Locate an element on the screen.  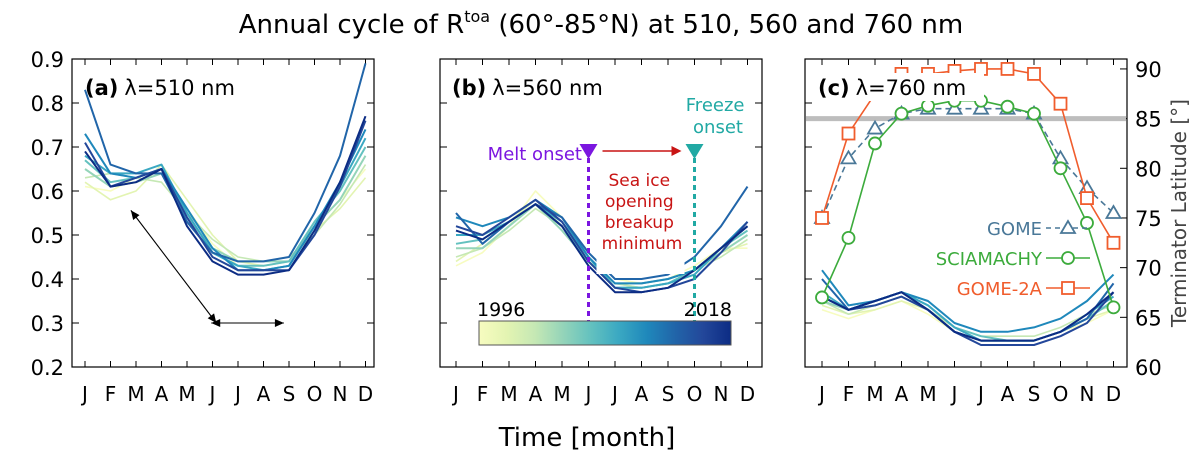
panel-c-legend: GOME SCIAMACHY GOME-2A is located at coordinates (1013, 259).